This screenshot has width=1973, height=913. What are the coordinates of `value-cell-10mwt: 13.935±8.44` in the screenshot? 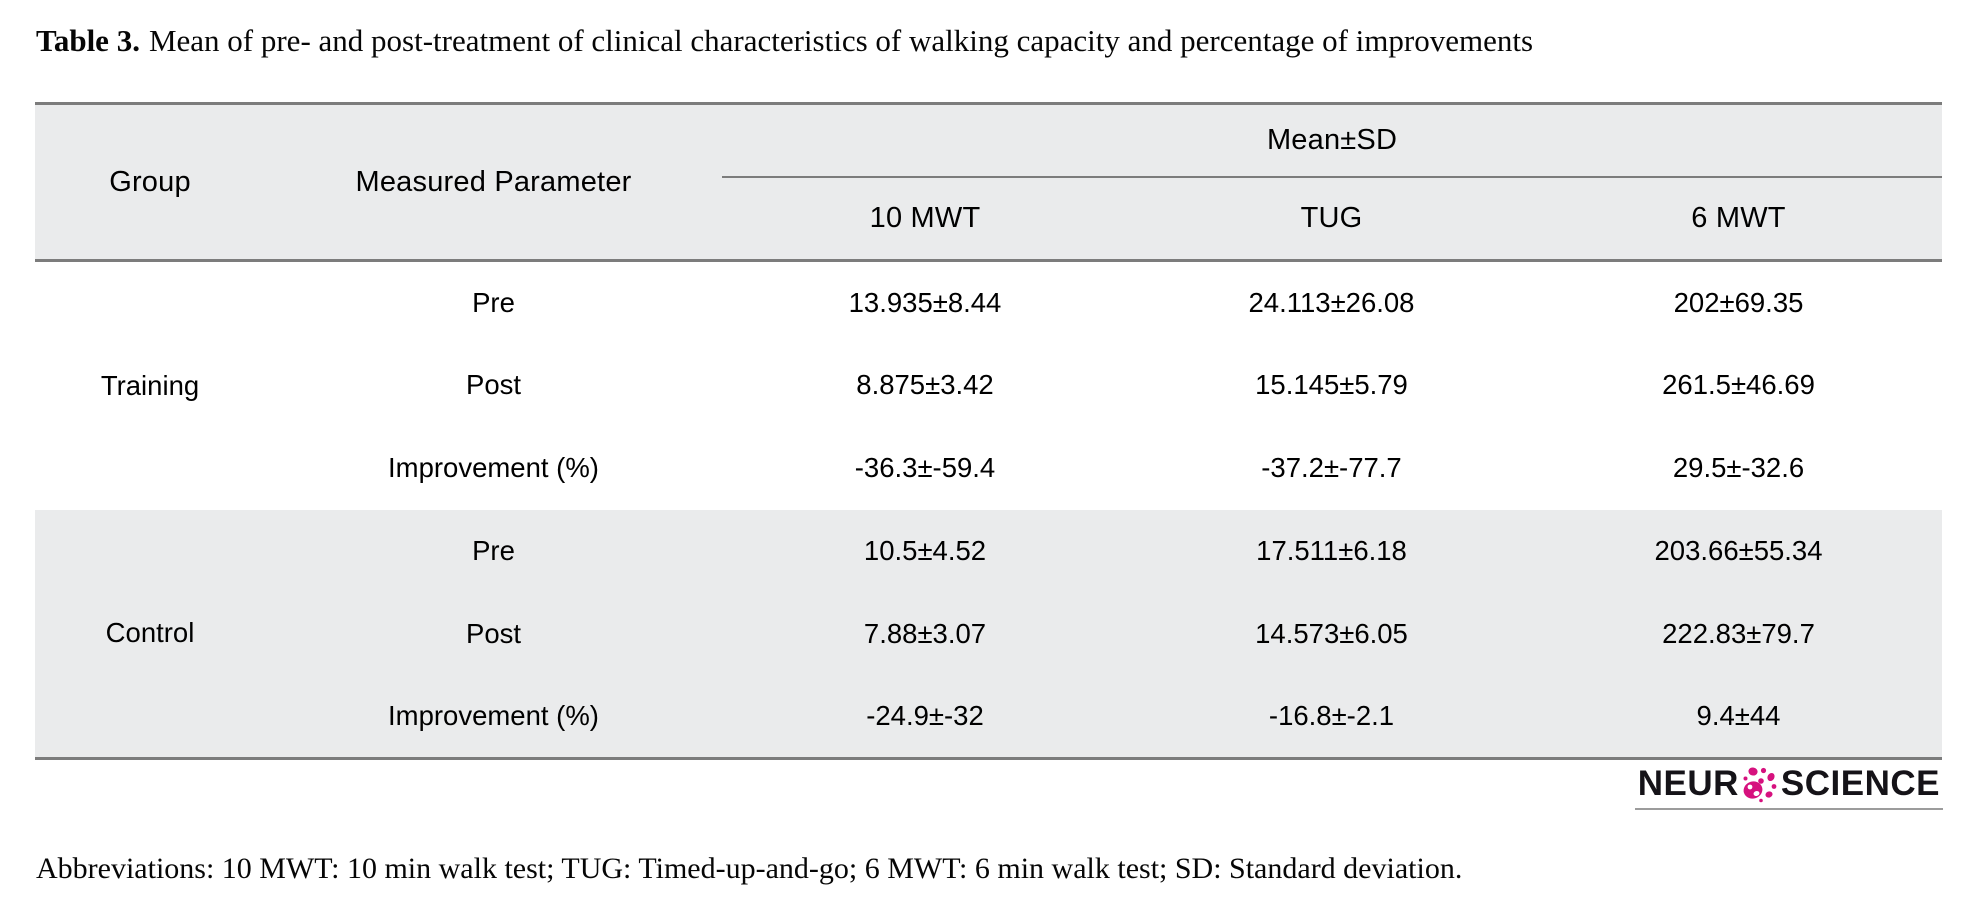 It's located at (925, 302).